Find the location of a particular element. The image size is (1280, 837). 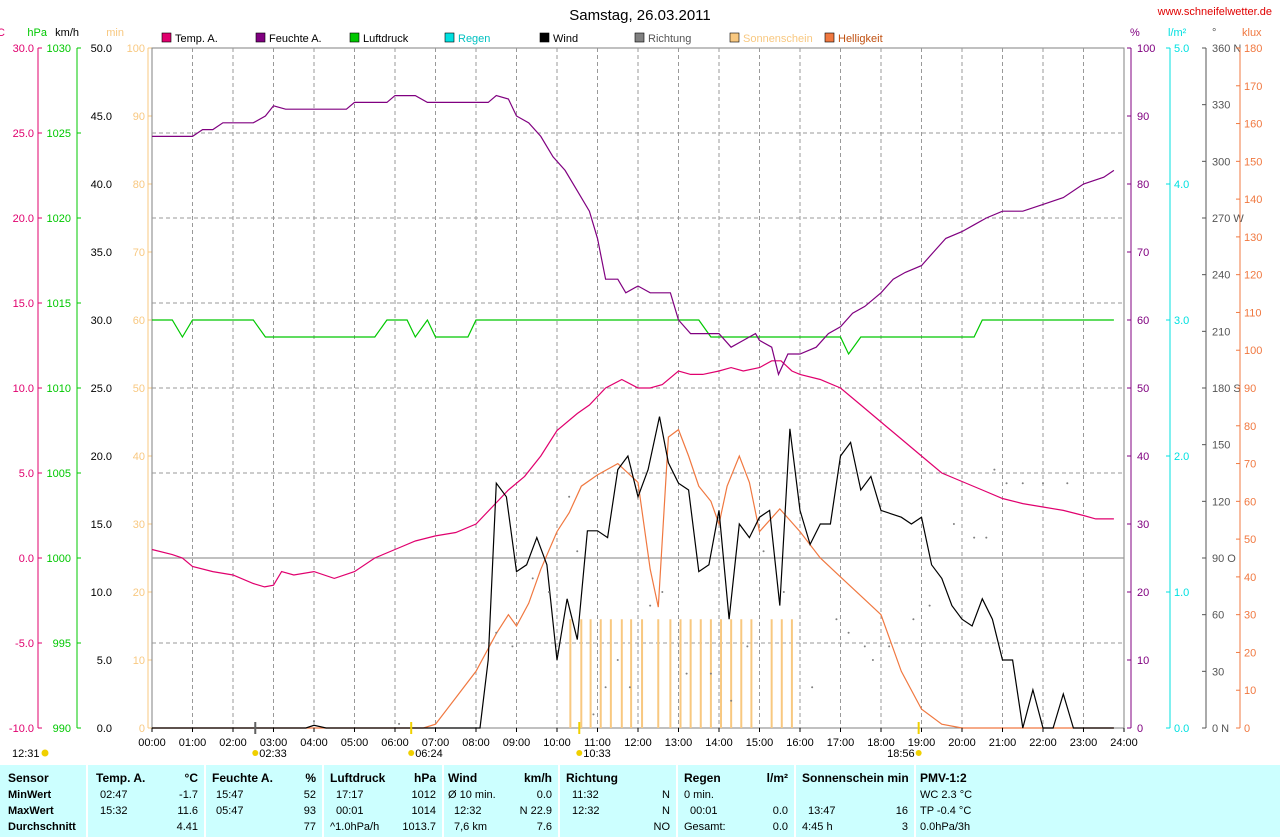

x-tick-label: 08:00 is located at coordinates (476, 743).